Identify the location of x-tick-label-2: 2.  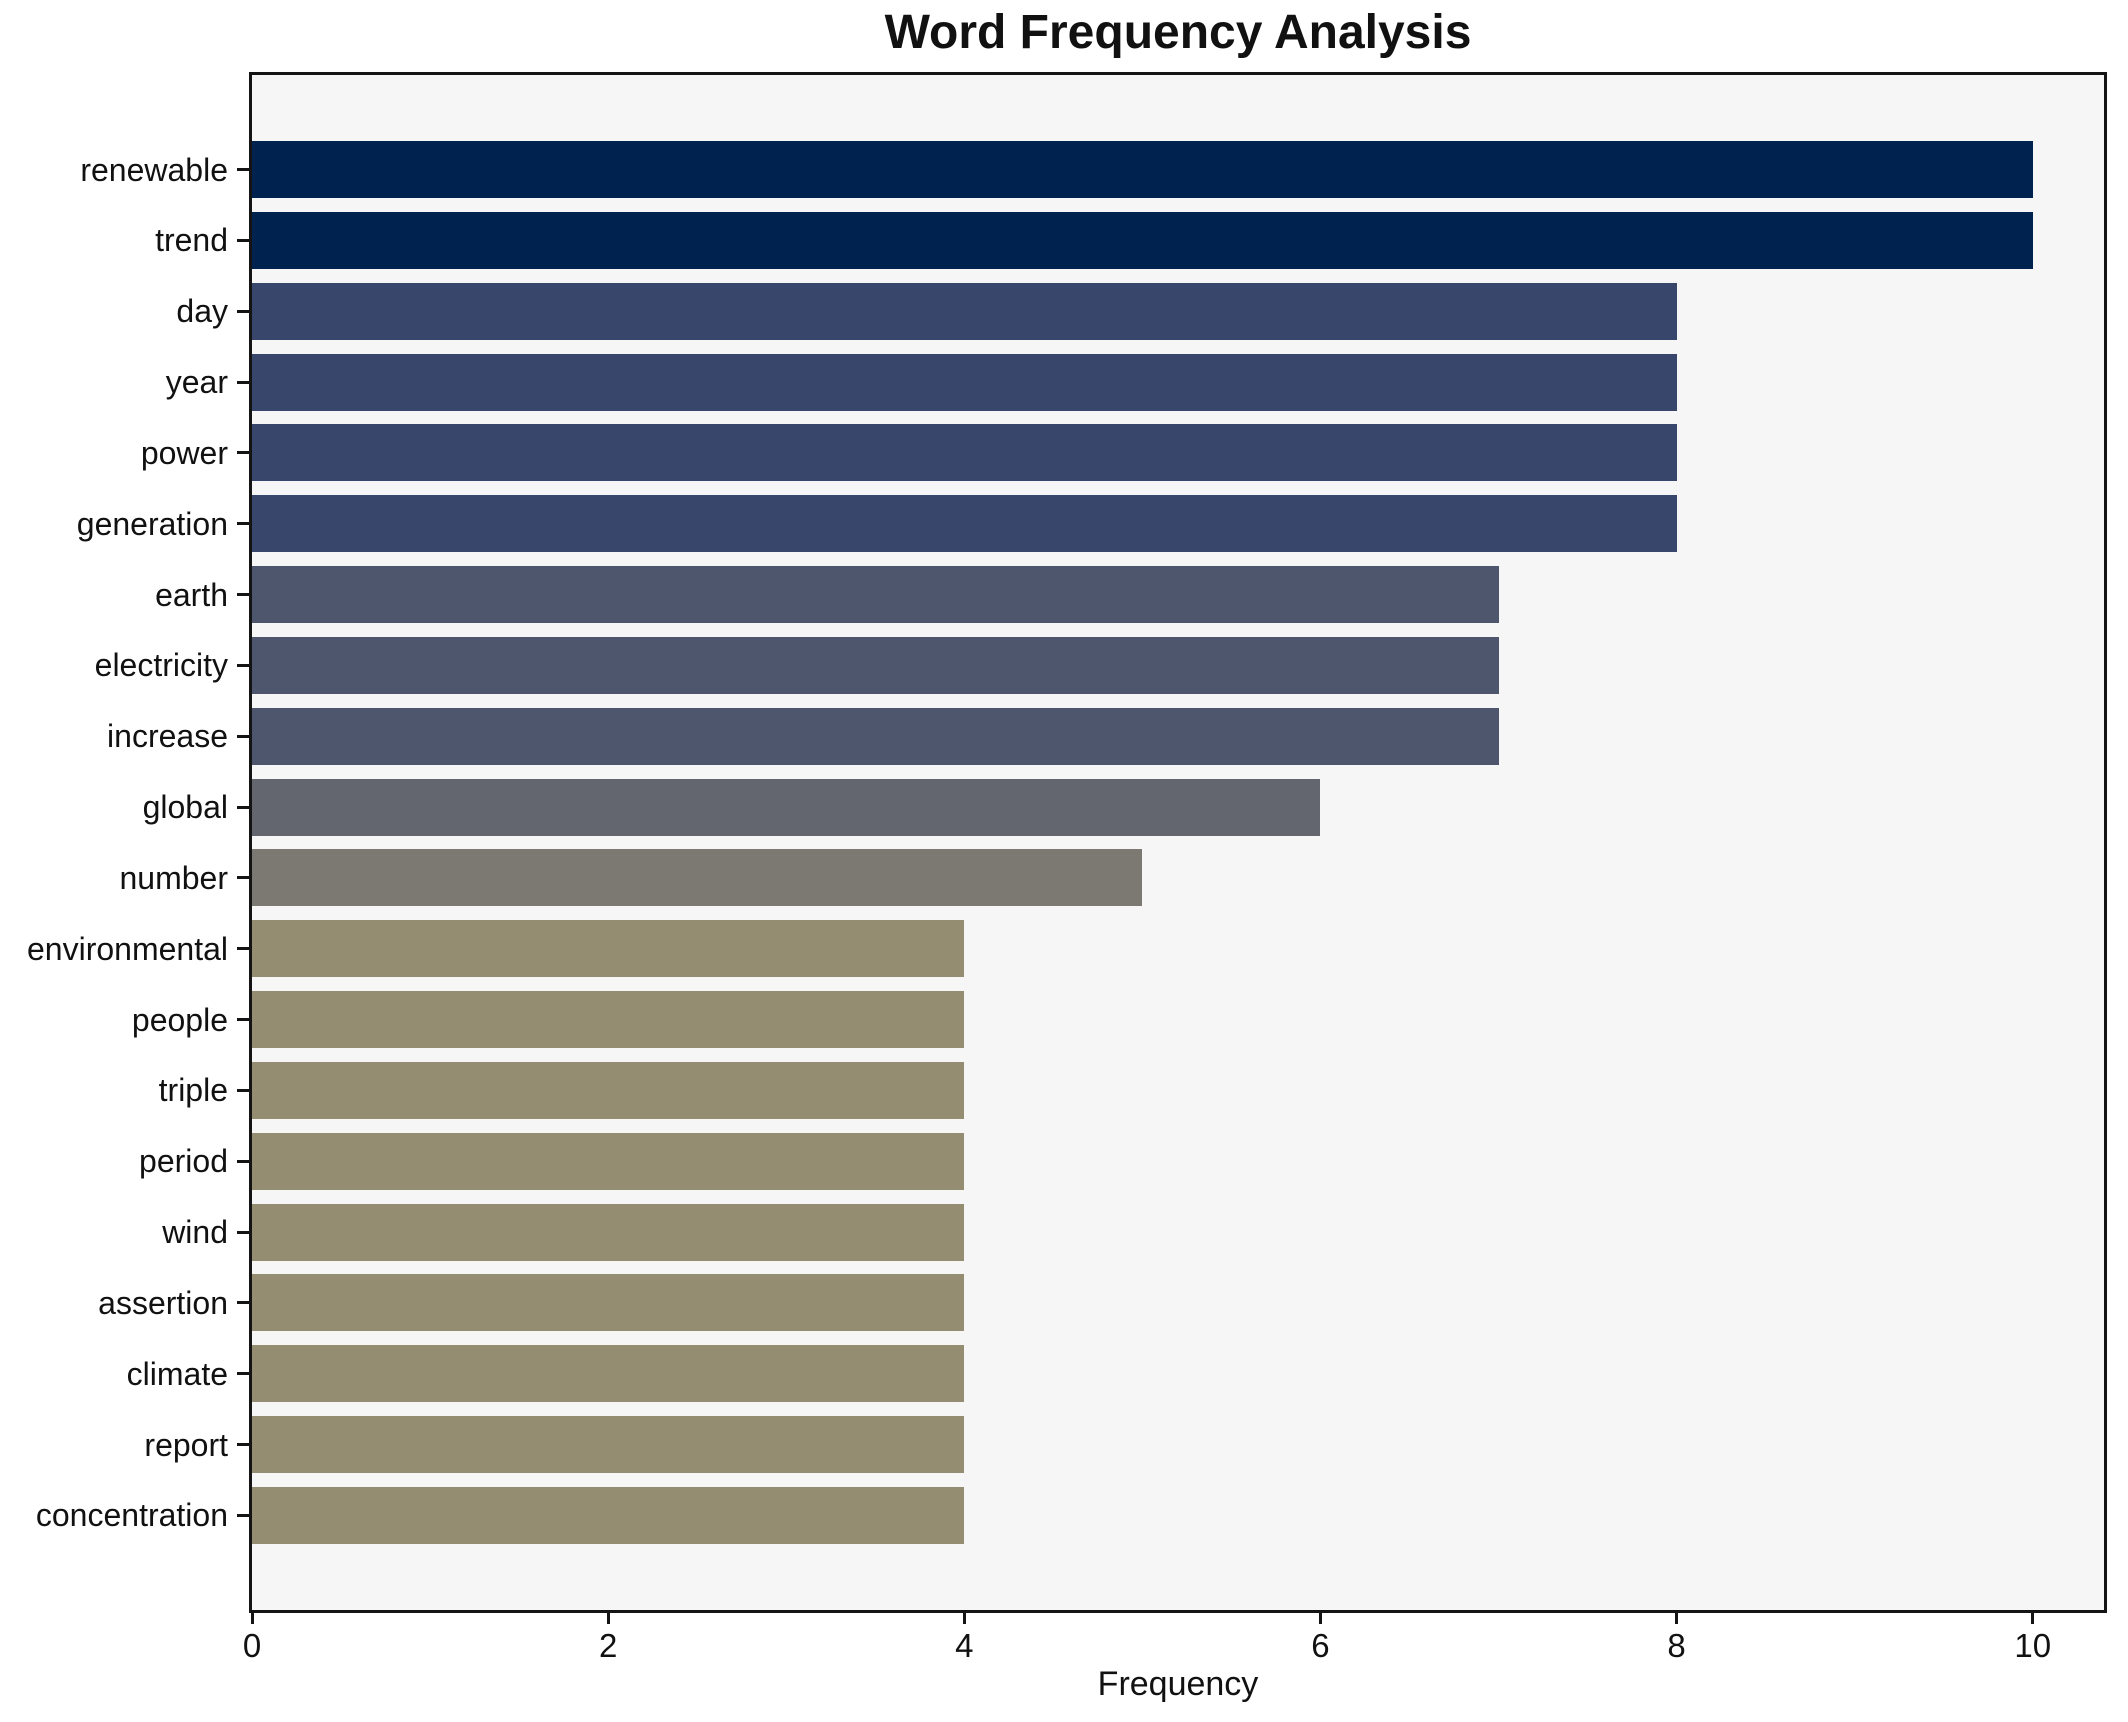
(608, 1645).